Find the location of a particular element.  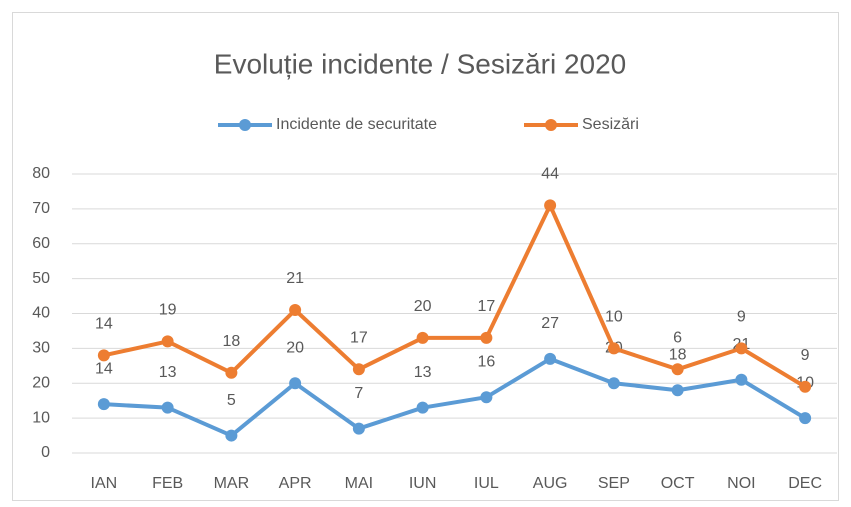

x-tick-label: DEC is located at coordinates (805, 483).